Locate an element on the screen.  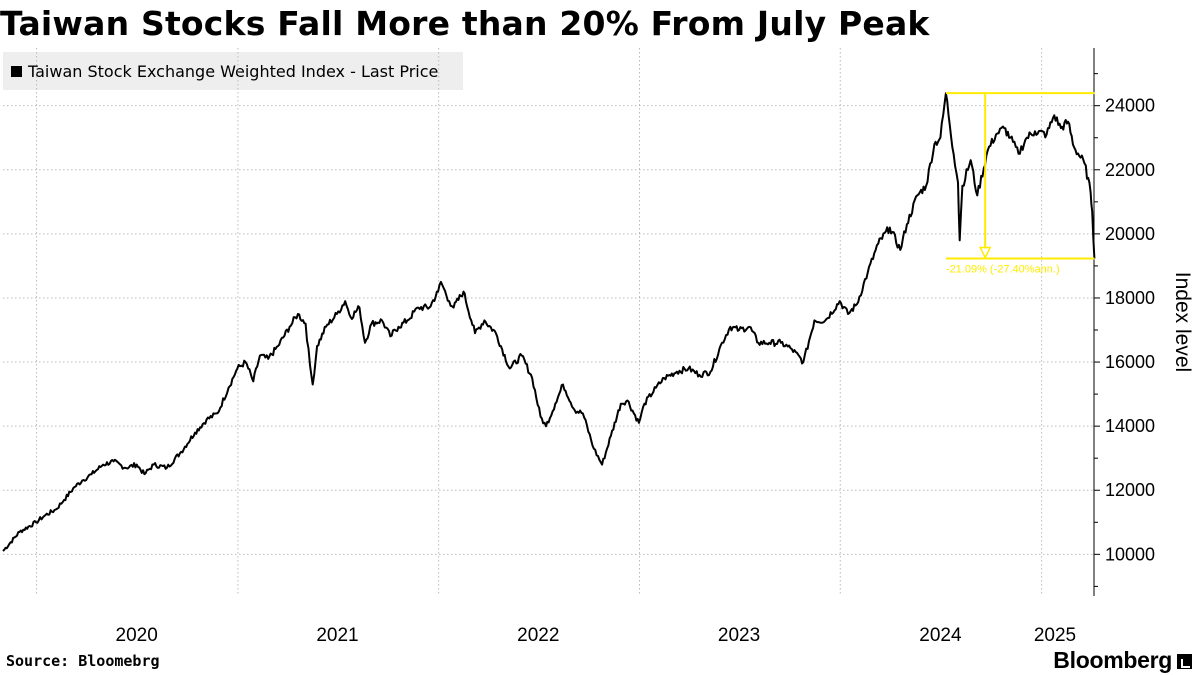
x-tick-label: 2023 is located at coordinates (739, 635).